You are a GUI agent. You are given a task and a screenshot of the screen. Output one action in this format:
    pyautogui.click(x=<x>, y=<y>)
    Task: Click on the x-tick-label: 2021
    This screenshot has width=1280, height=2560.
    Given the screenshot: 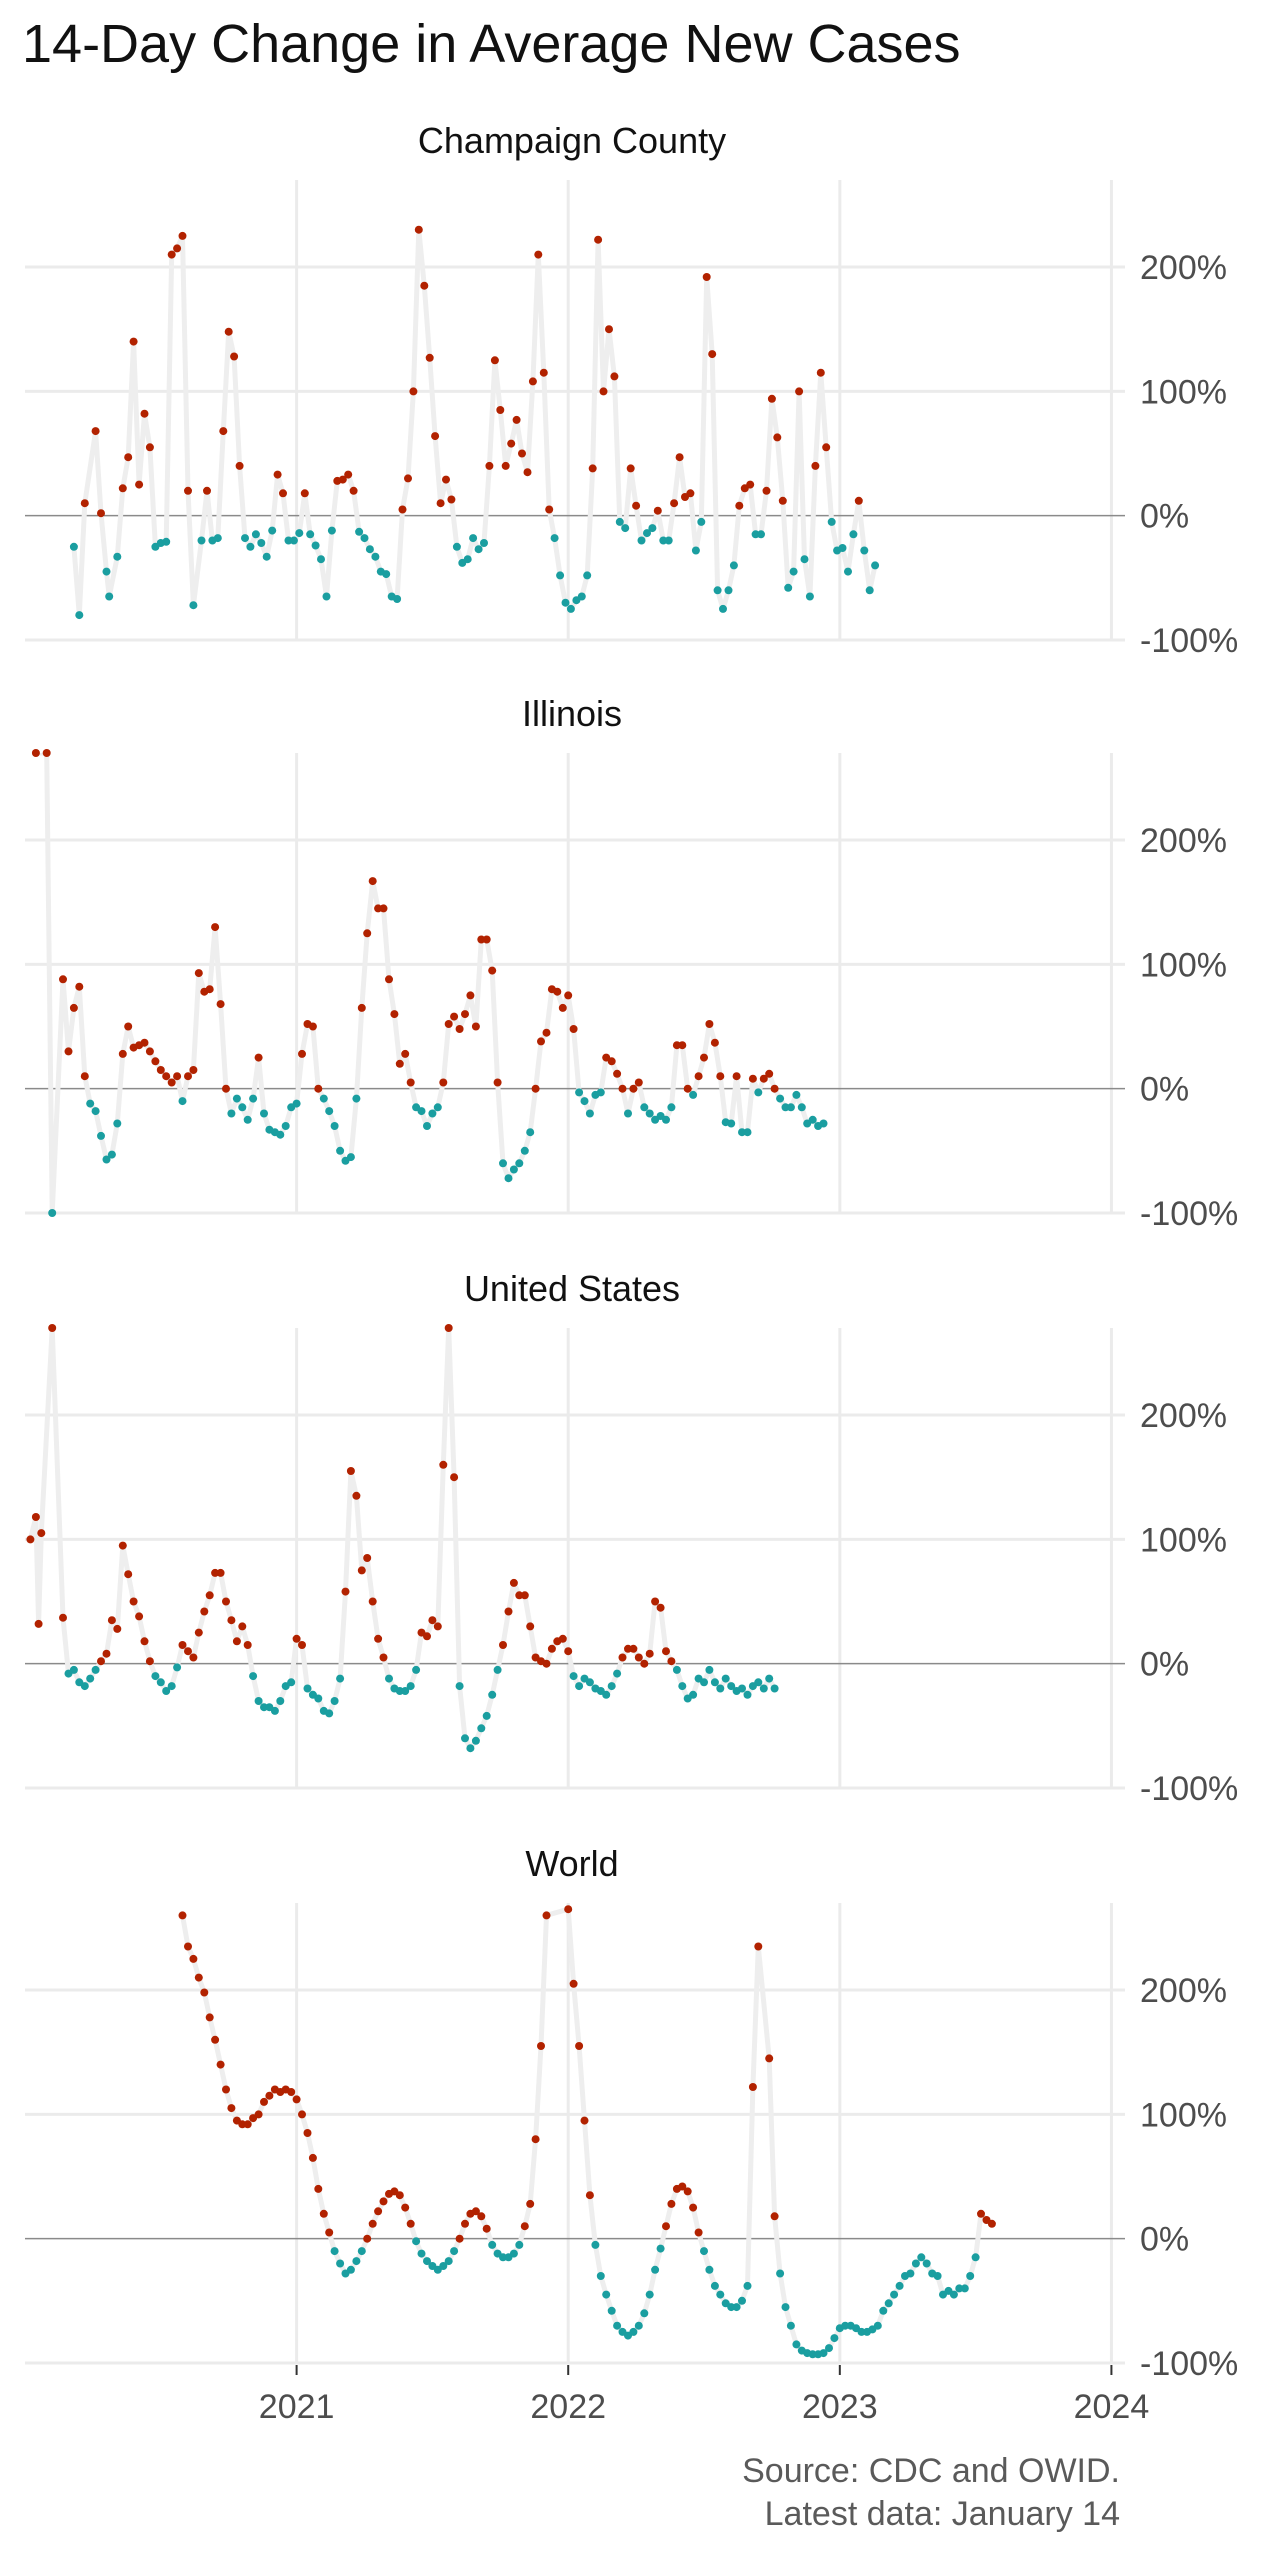 What is the action you would take?
    pyautogui.click(x=297, y=2407)
    